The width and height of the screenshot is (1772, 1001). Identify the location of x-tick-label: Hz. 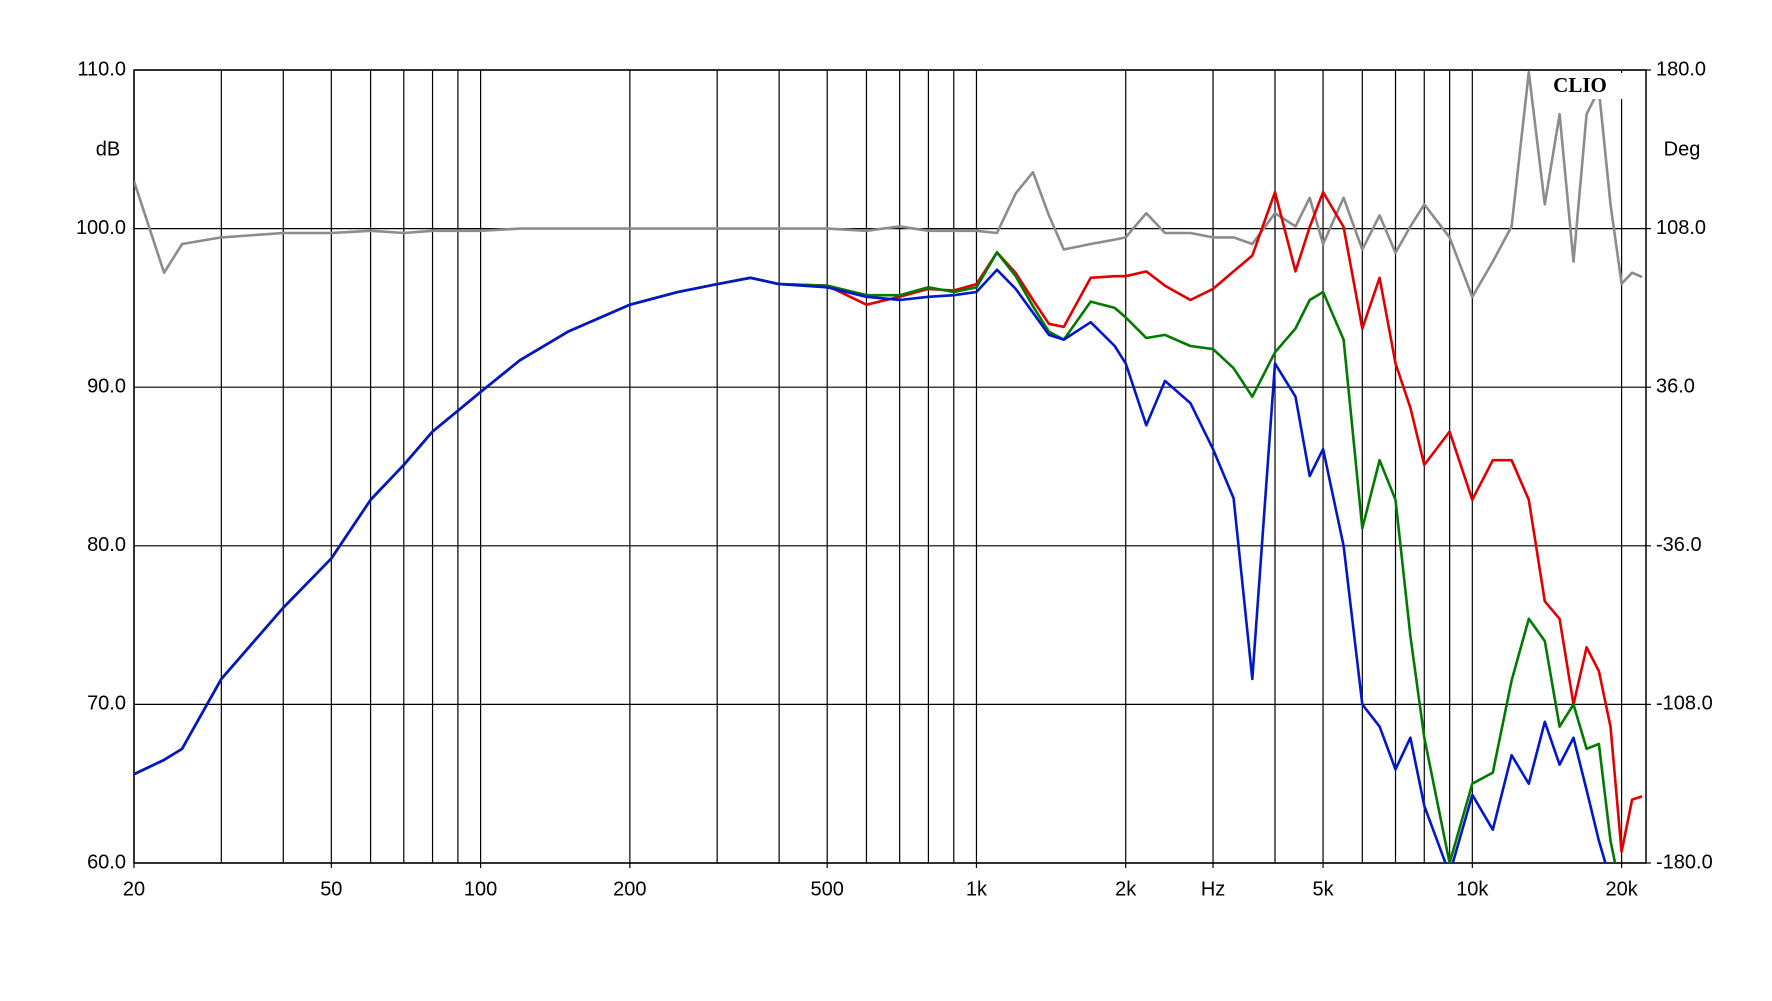
(1213, 889).